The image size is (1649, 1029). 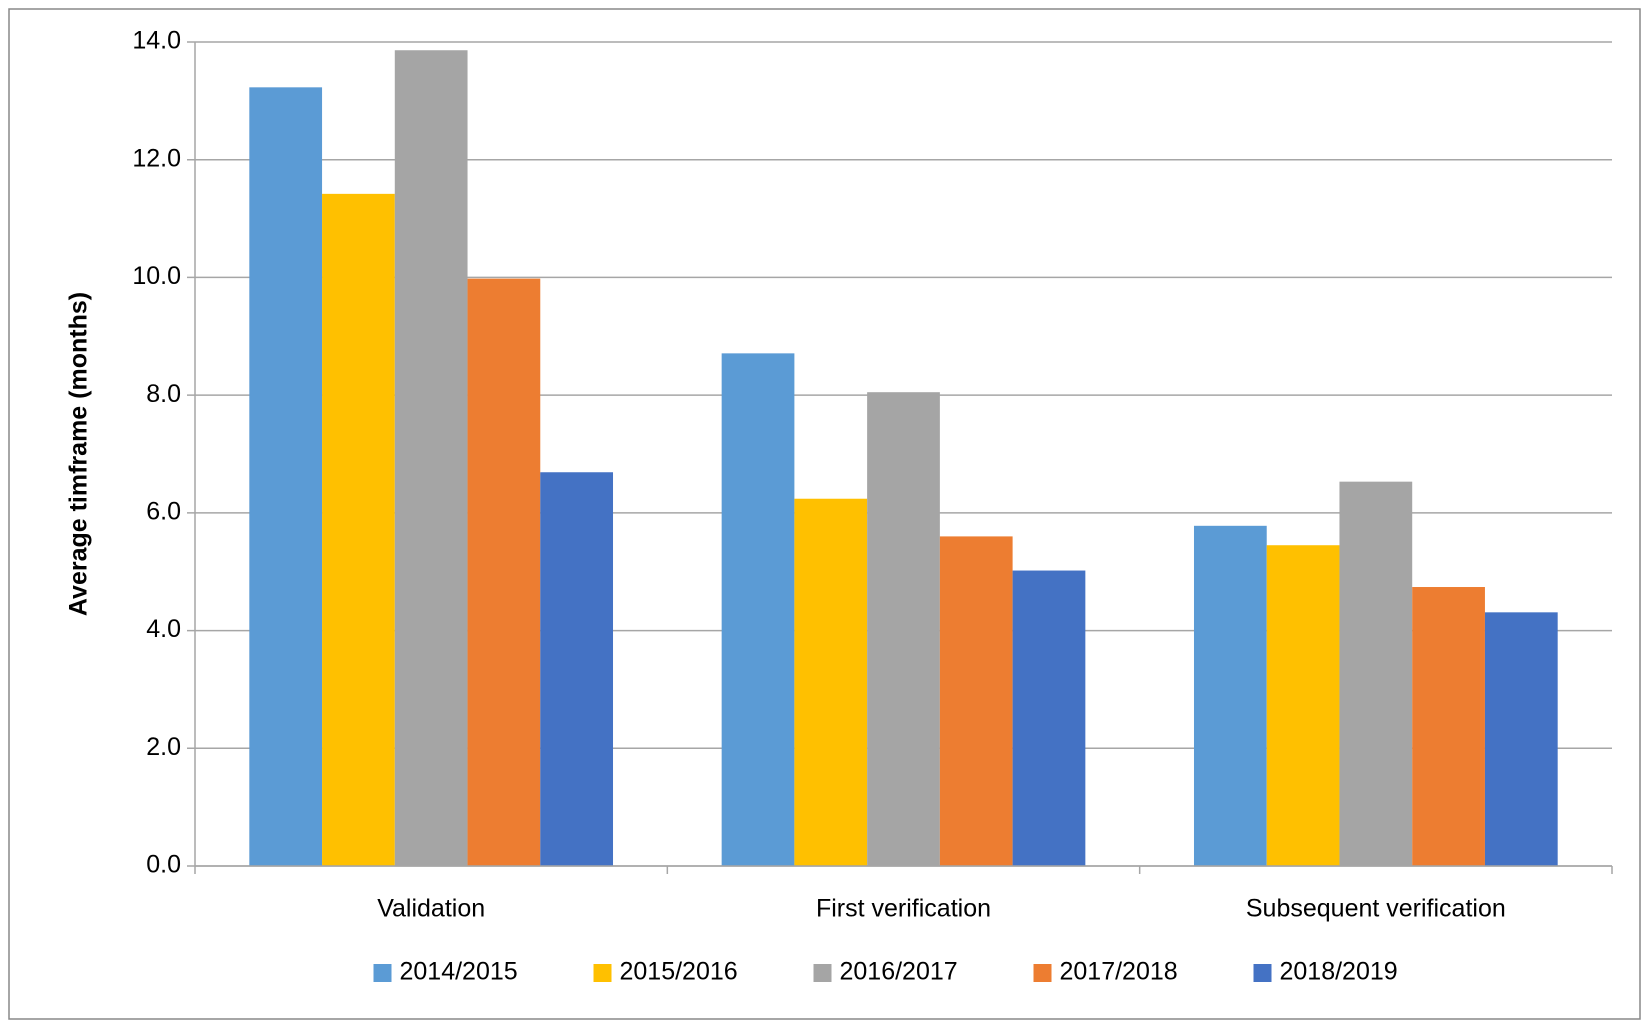 I want to click on y-tick-label: 14.0, so click(x=156, y=41).